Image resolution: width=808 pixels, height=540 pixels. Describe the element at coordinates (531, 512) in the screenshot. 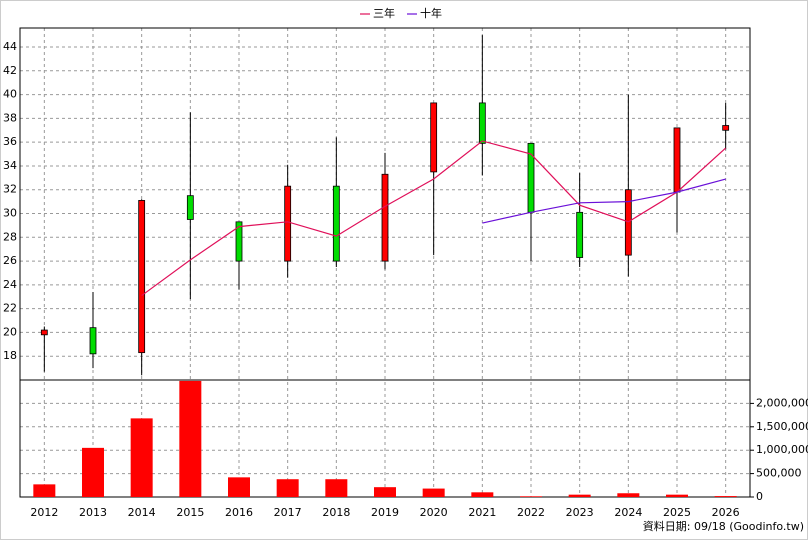

I see `x-tick-label: 2022` at that location.